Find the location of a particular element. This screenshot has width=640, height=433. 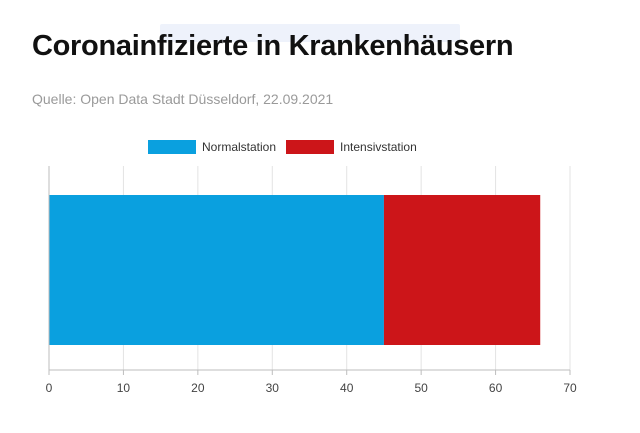

x-tick-label-70: 70 is located at coordinates (570, 388).